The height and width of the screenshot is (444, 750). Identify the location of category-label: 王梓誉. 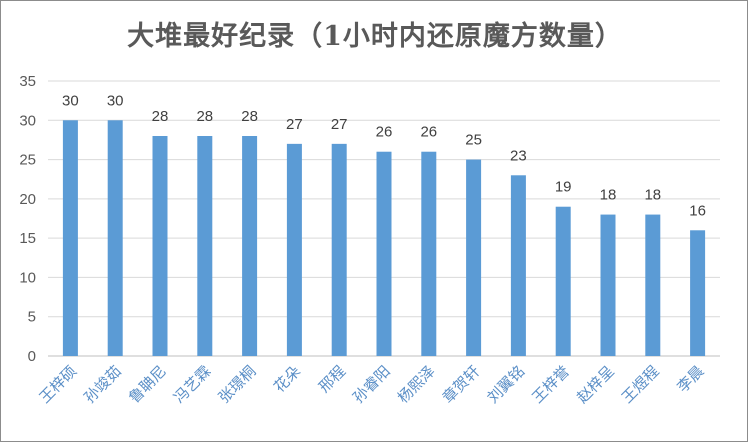
(550, 384).